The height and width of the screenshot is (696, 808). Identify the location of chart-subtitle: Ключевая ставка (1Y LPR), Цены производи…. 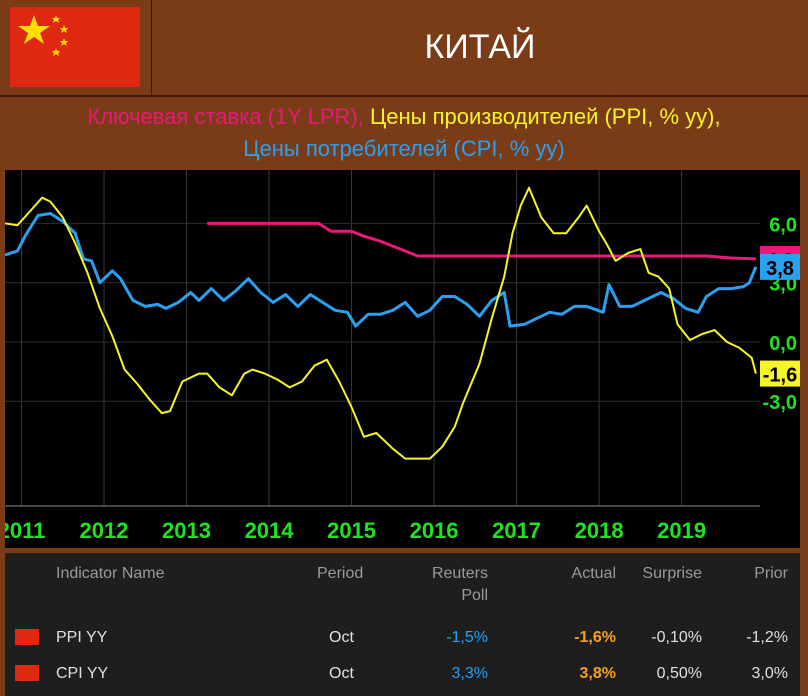
(404, 131).